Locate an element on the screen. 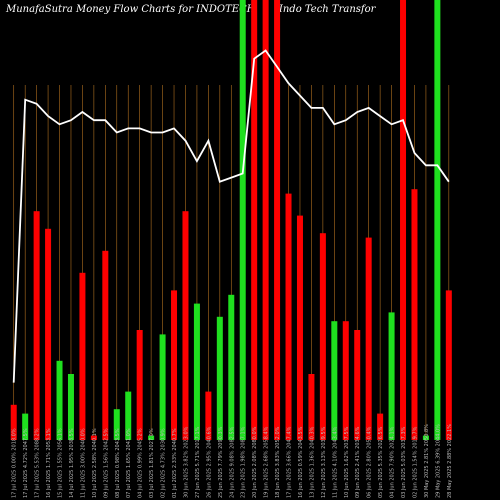 This screenshot has height=500, width=500. x-tick-label: 29 May 2025 6.39% 2044.0% is located at coordinates (438, 461).